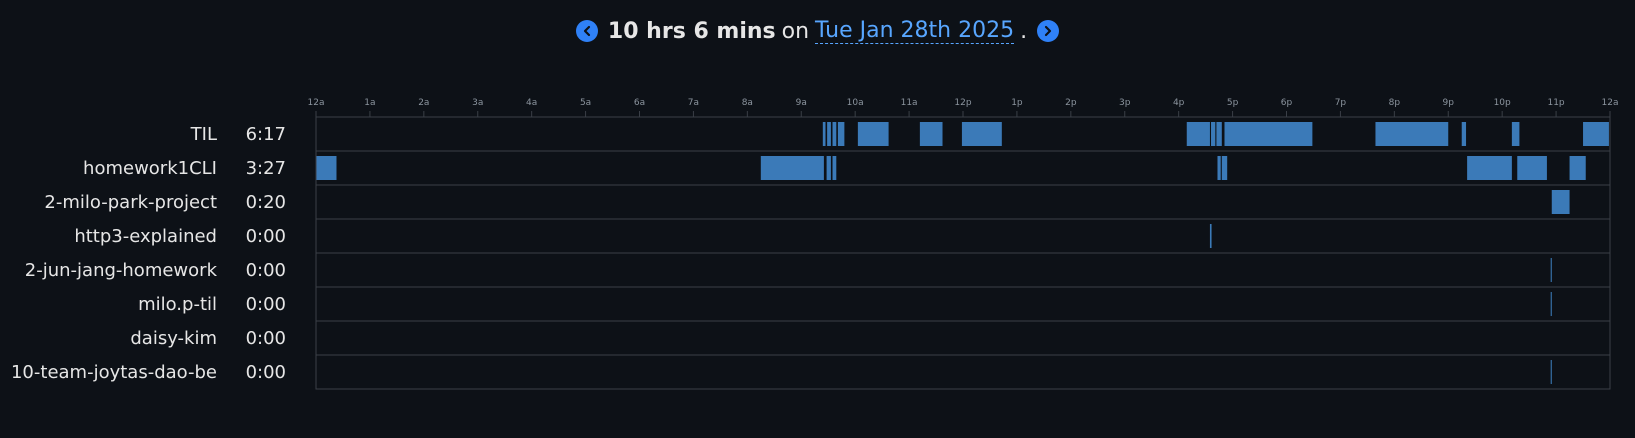  I want to click on prev-day-button, so click(586, 31).